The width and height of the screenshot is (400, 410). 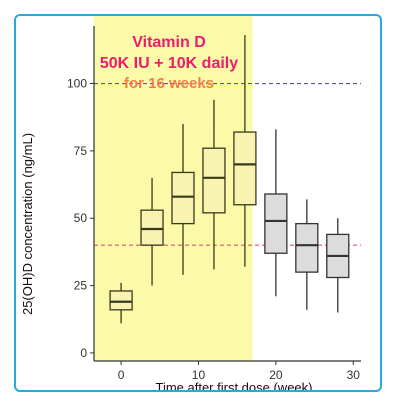 What do you see at coordinates (27, 224) in the screenshot?
I see `y-axis-label: 25(OH)D concentration (ng/mL)` at bounding box center [27, 224].